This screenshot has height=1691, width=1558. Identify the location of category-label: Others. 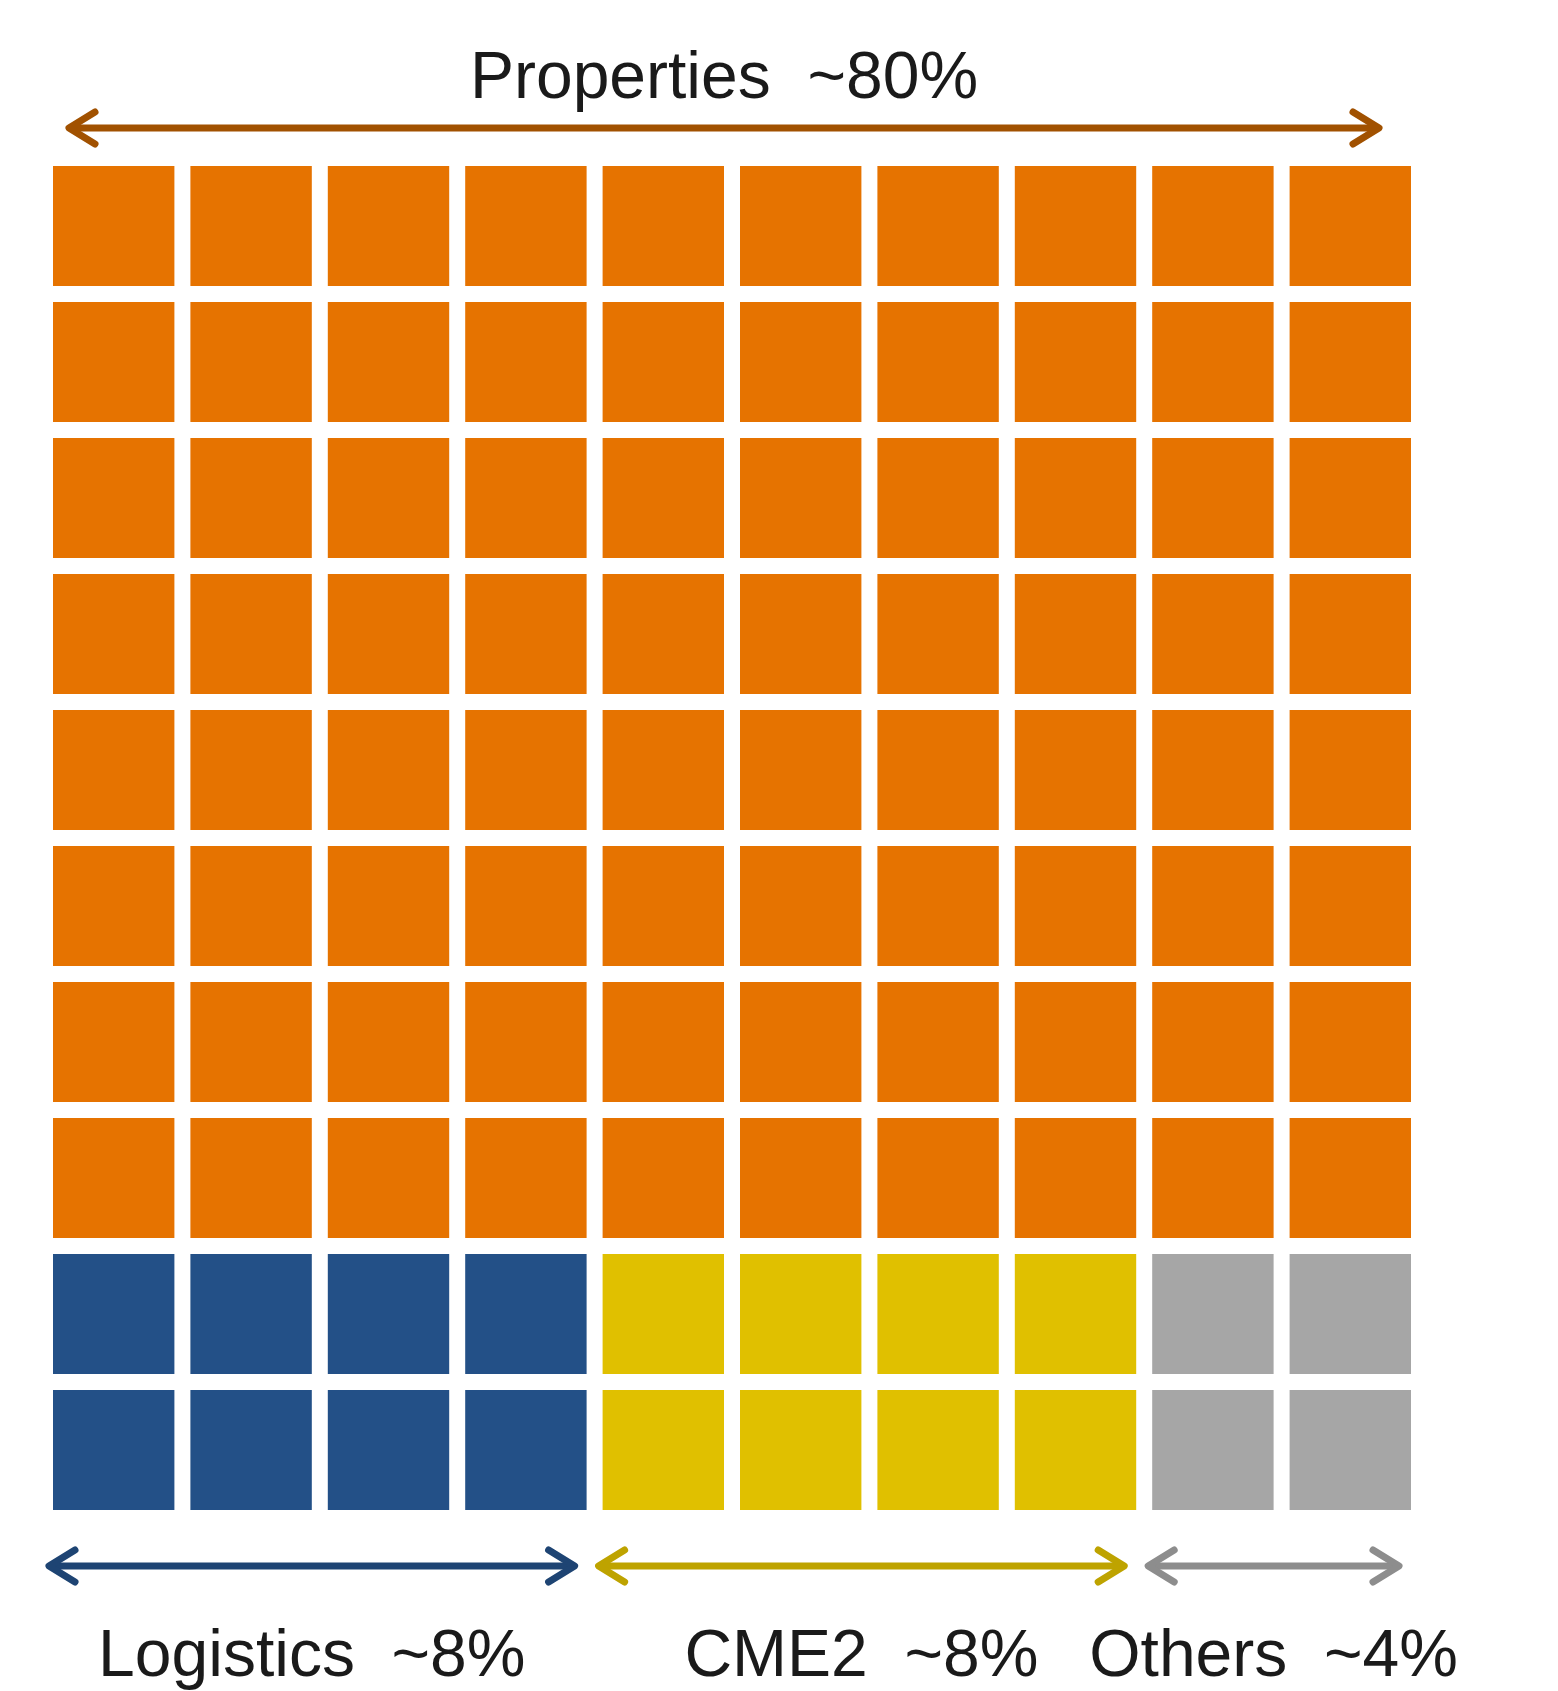
(1188, 1653).